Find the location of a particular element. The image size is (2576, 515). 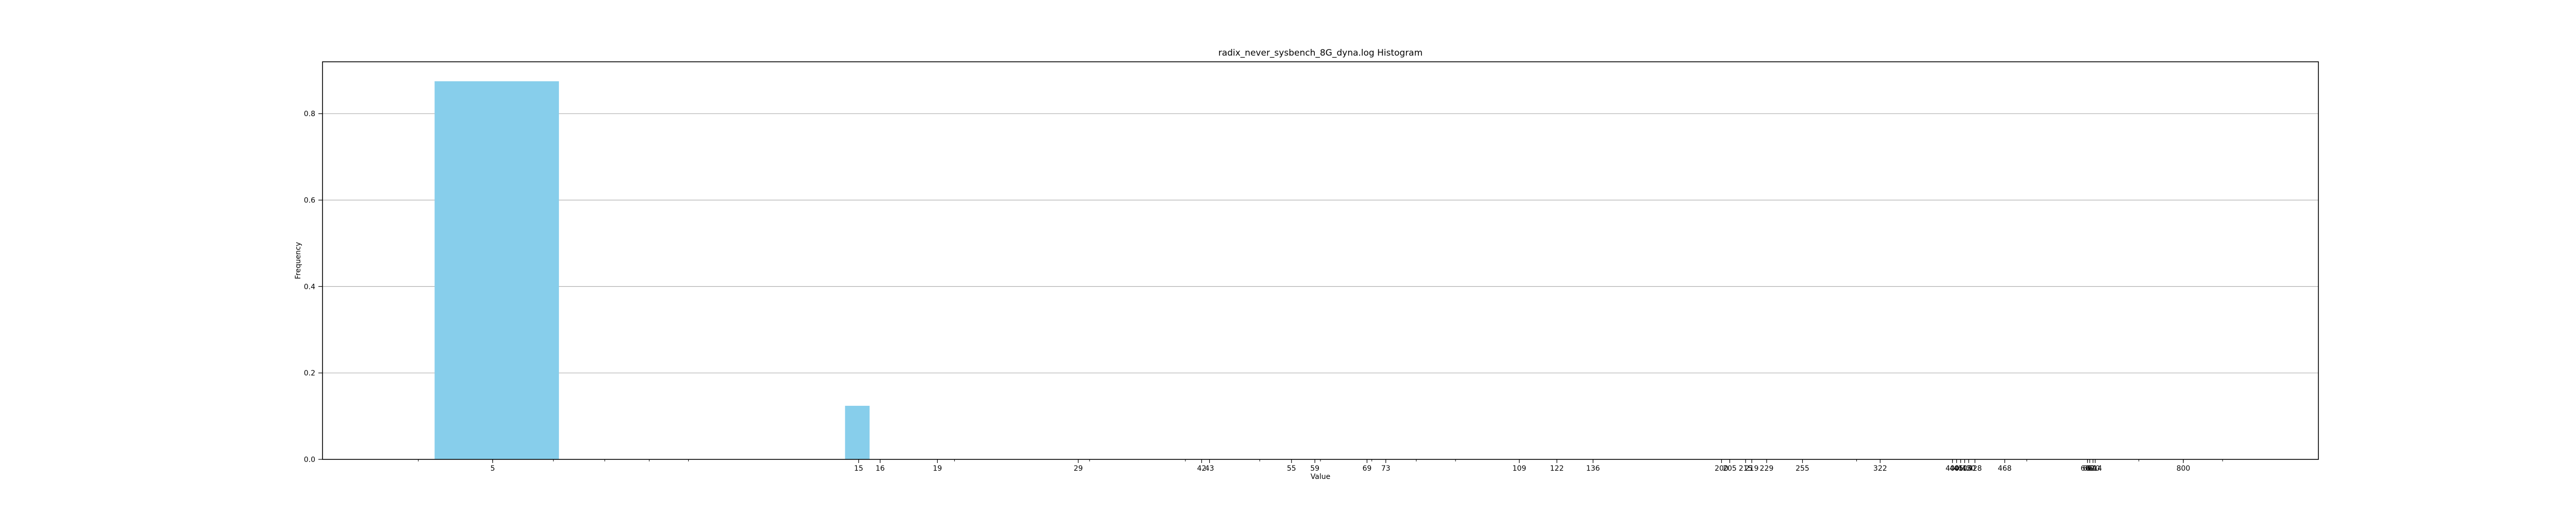

x-tick-label: 468 is located at coordinates (2005, 469).